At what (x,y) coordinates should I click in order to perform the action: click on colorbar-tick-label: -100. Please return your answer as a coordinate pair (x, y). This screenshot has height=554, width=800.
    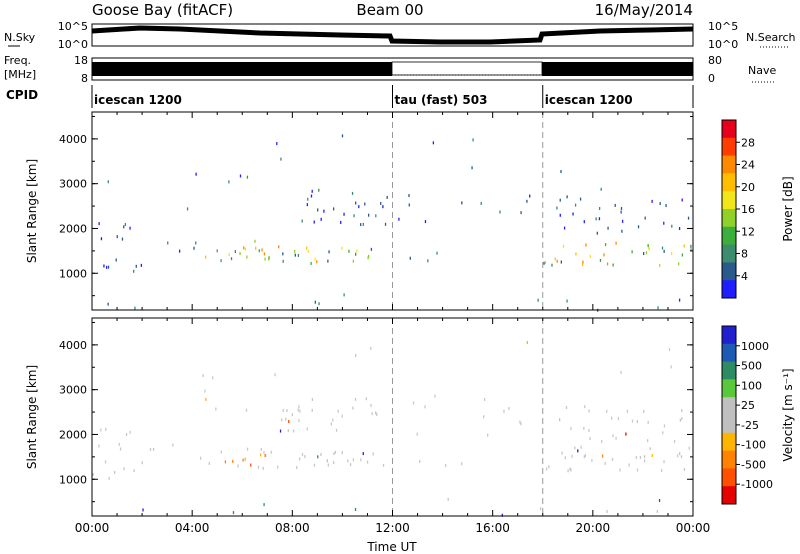
    Looking at the image, I should click on (753, 445).